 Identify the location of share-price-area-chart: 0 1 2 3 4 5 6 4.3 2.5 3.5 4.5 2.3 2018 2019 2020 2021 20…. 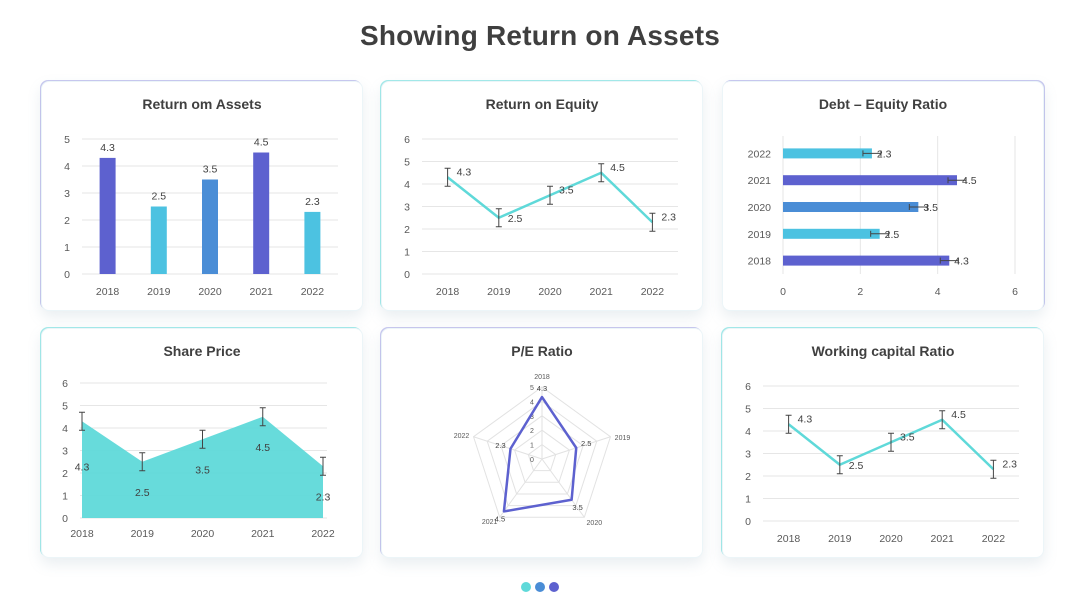
(198, 459).